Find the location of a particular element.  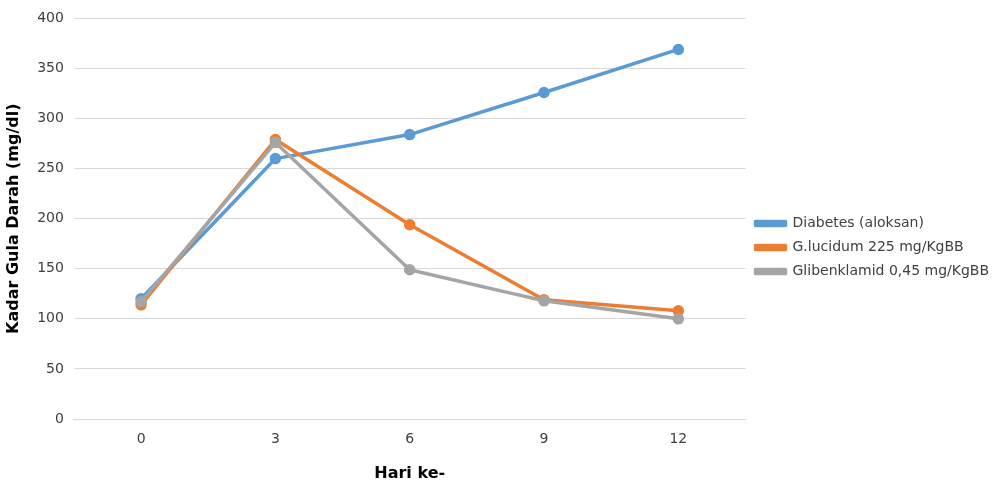

x-tick-label: 0 is located at coordinates (141, 438).